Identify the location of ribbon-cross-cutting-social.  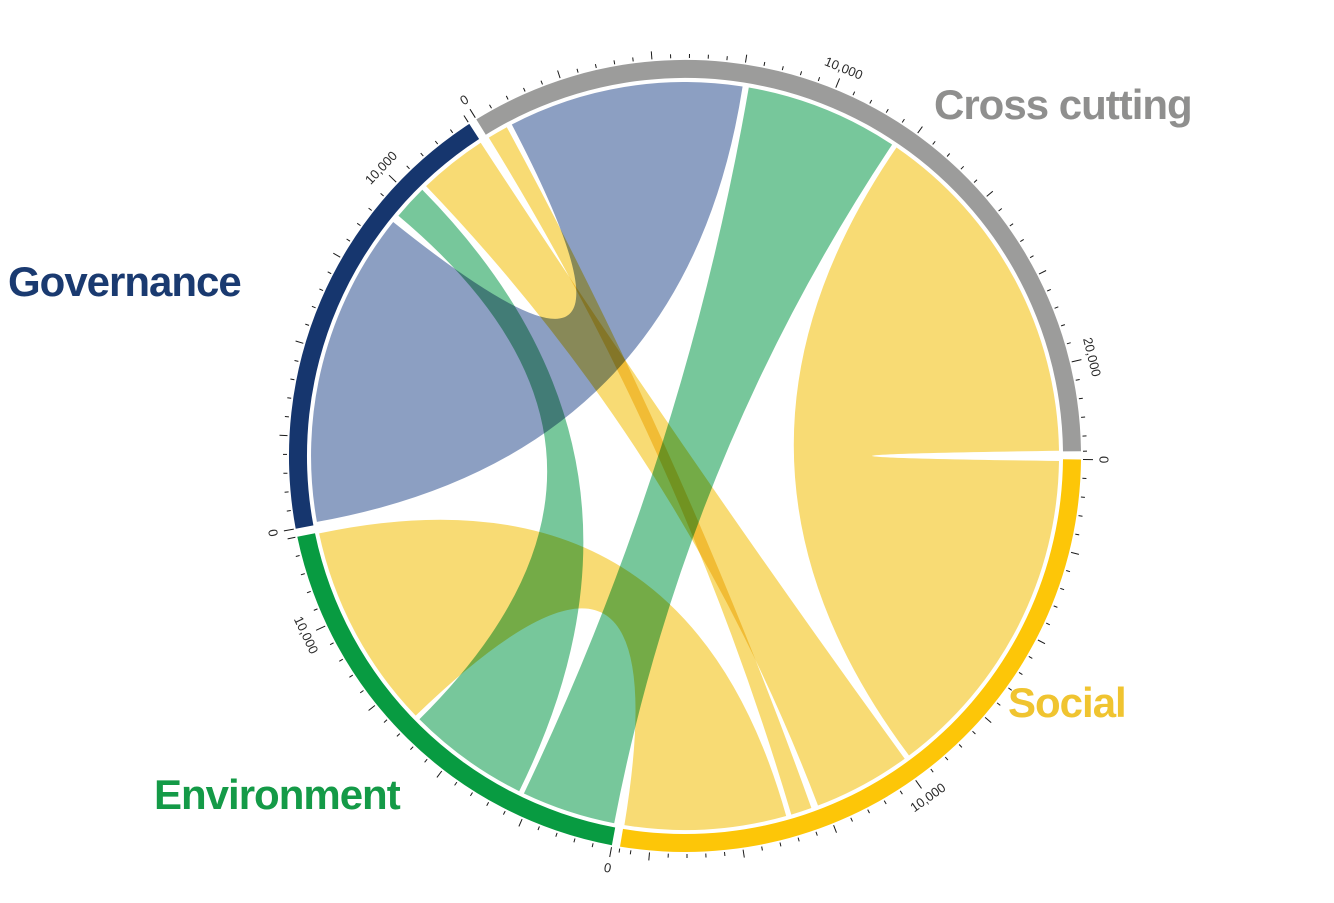
(926, 451).